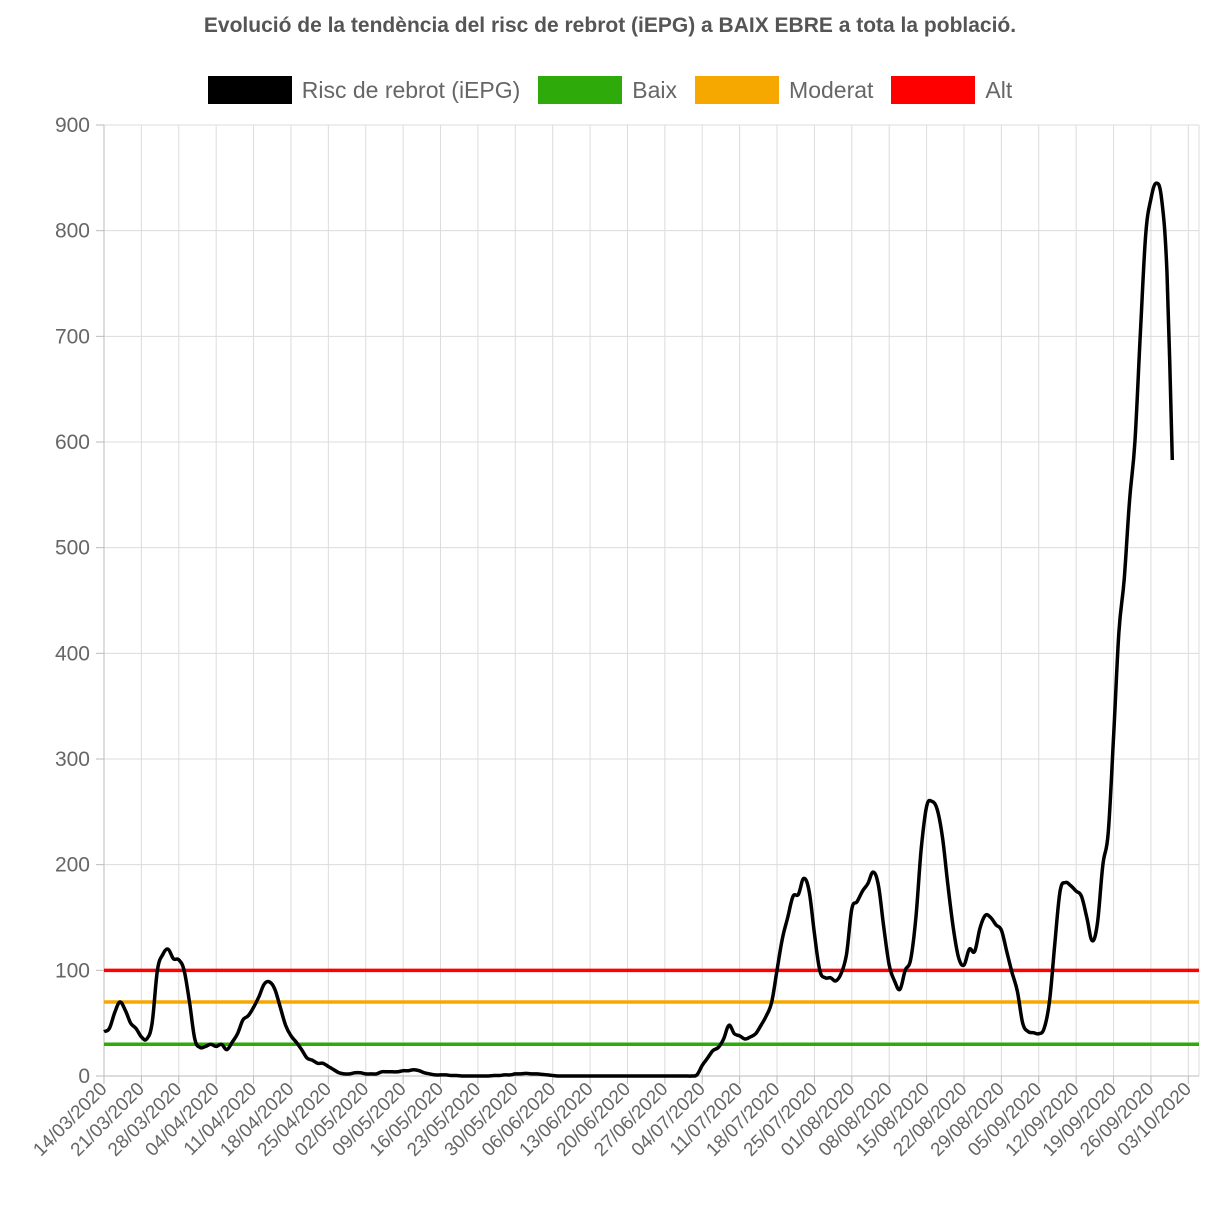  I want to click on y-tick-label: 800, so click(72, 231).